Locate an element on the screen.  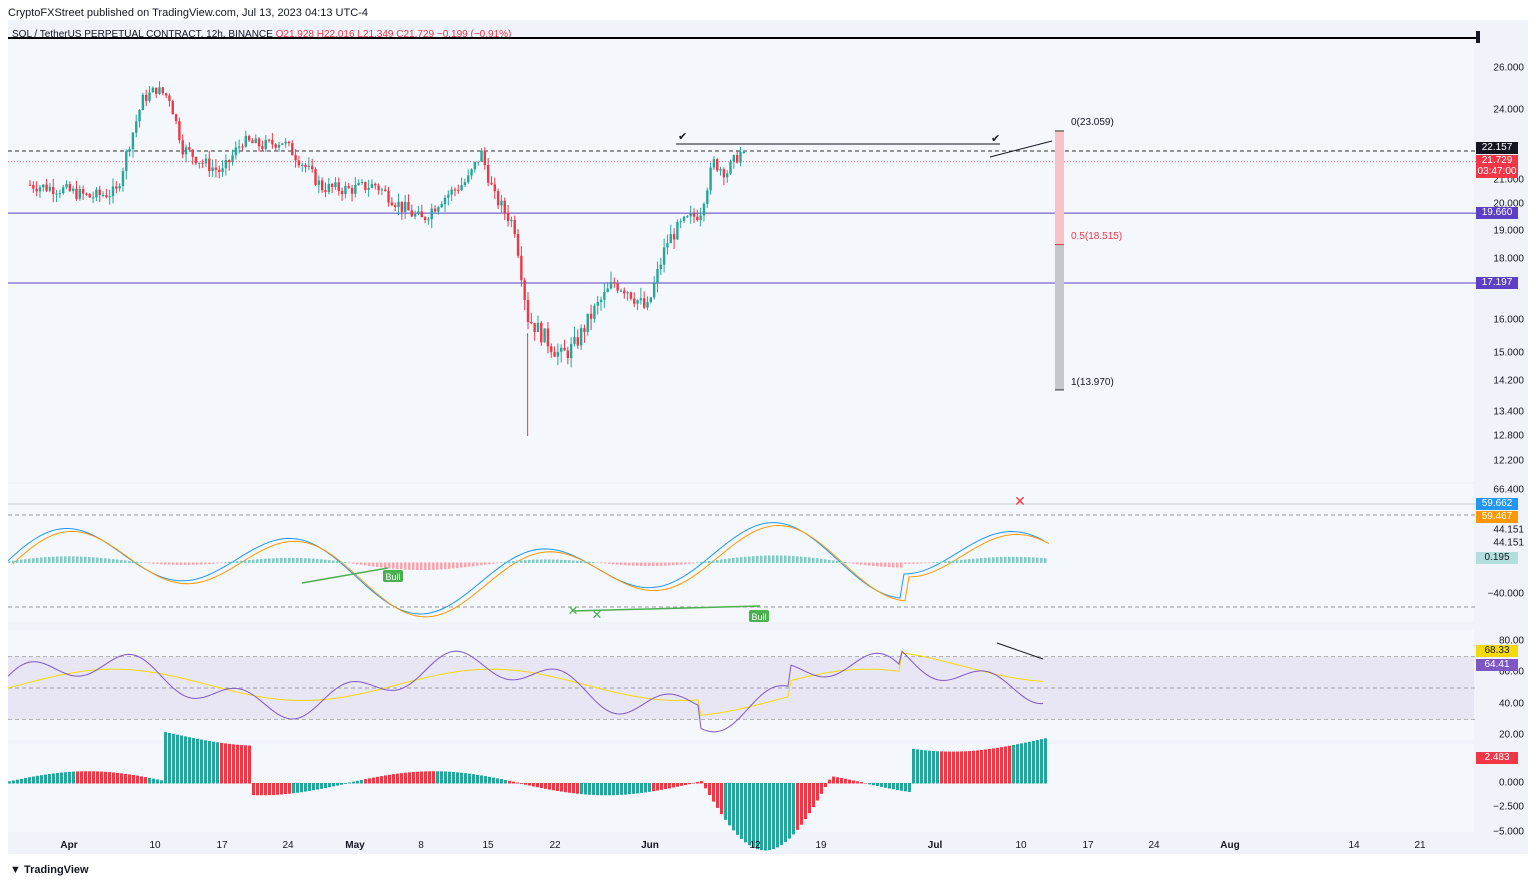
signal-line is located at coordinates (531, 571).